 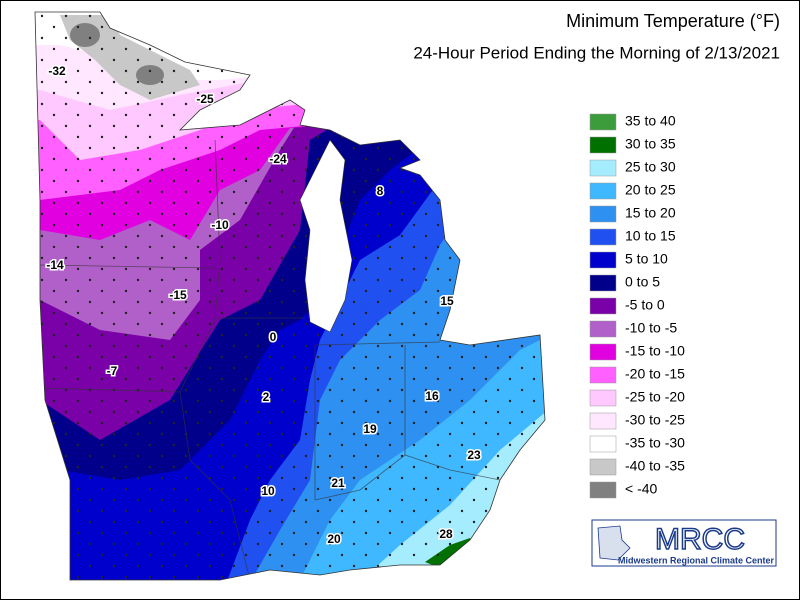 What do you see at coordinates (650, 236) in the screenshot?
I see `legend-label: 10 to 15` at bounding box center [650, 236].